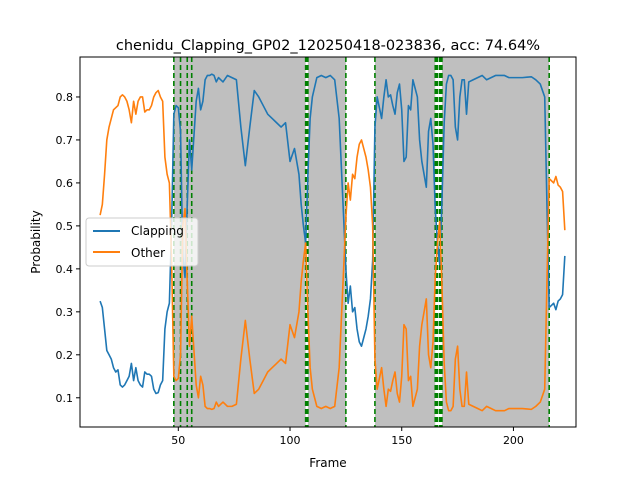  I want to click on y-tick-label: 0.1, so click(65, 398).